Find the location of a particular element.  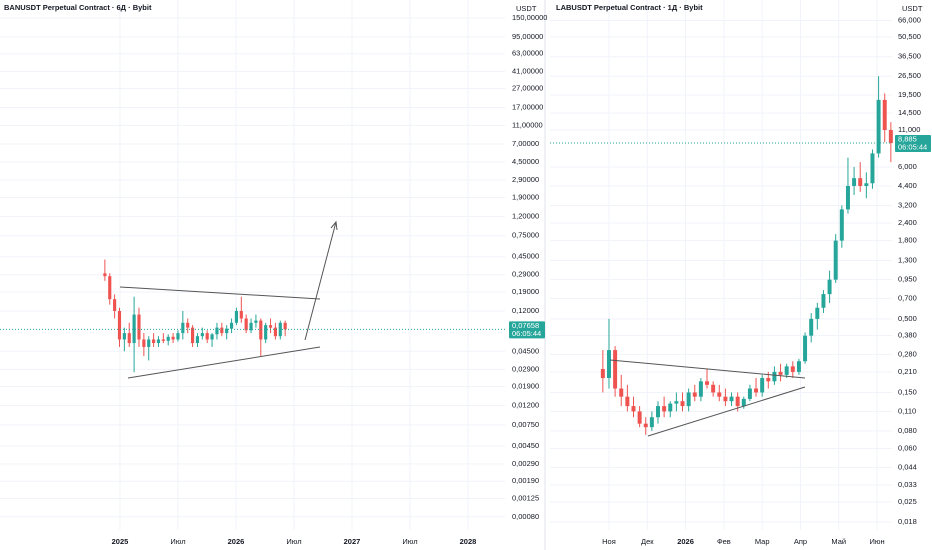

x-tick-label: Апр is located at coordinates (800, 541).